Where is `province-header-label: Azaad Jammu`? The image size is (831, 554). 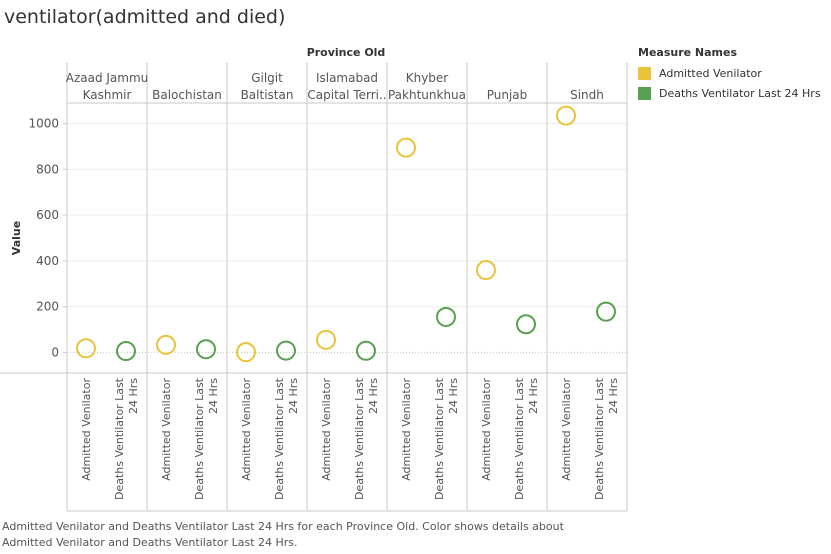
province-header-label: Azaad Jammu is located at coordinates (107, 78).